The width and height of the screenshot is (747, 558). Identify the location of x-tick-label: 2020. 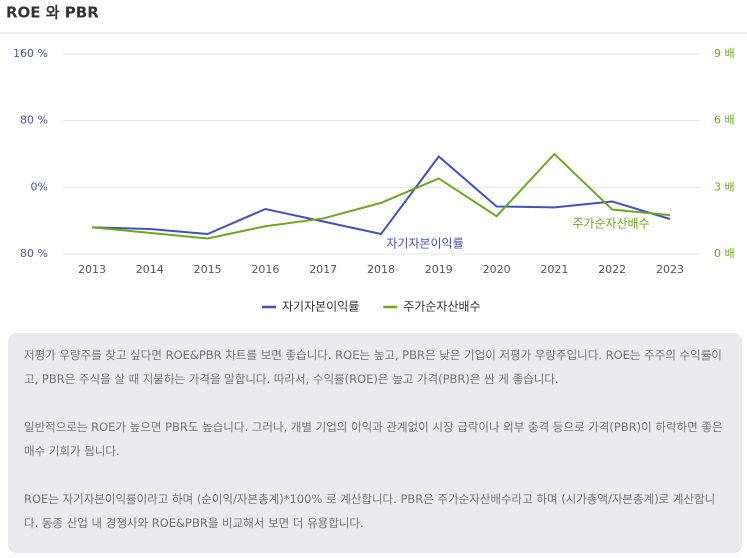
(497, 269).